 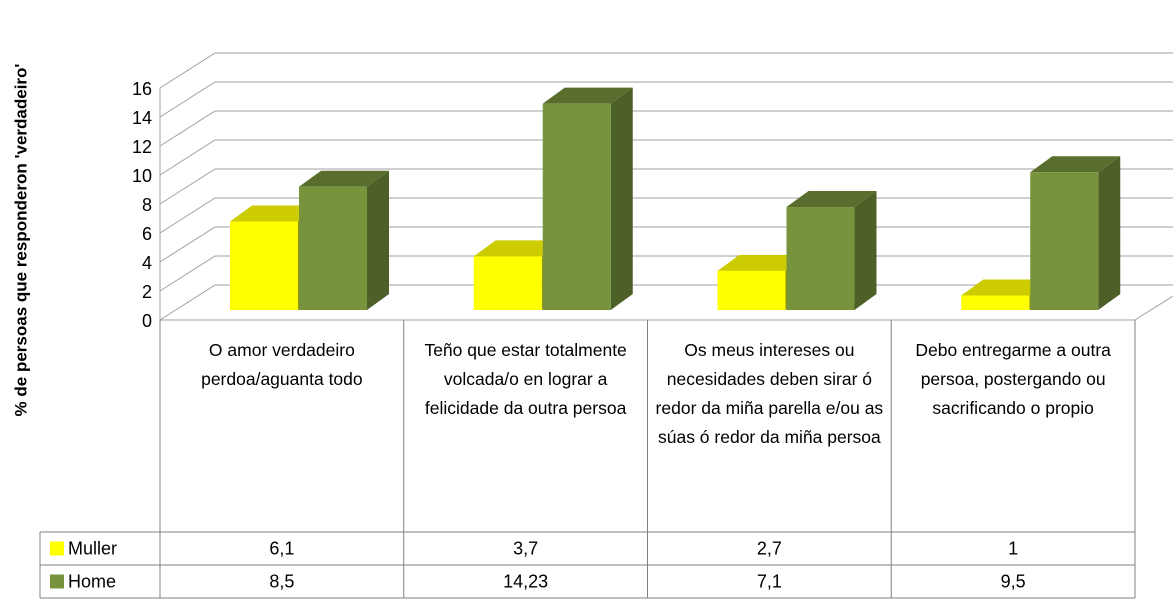 What do you see at coordinates (281, 581) in the screenshot?
I see `value-label: 8,5` at bounding box center [281, 581].